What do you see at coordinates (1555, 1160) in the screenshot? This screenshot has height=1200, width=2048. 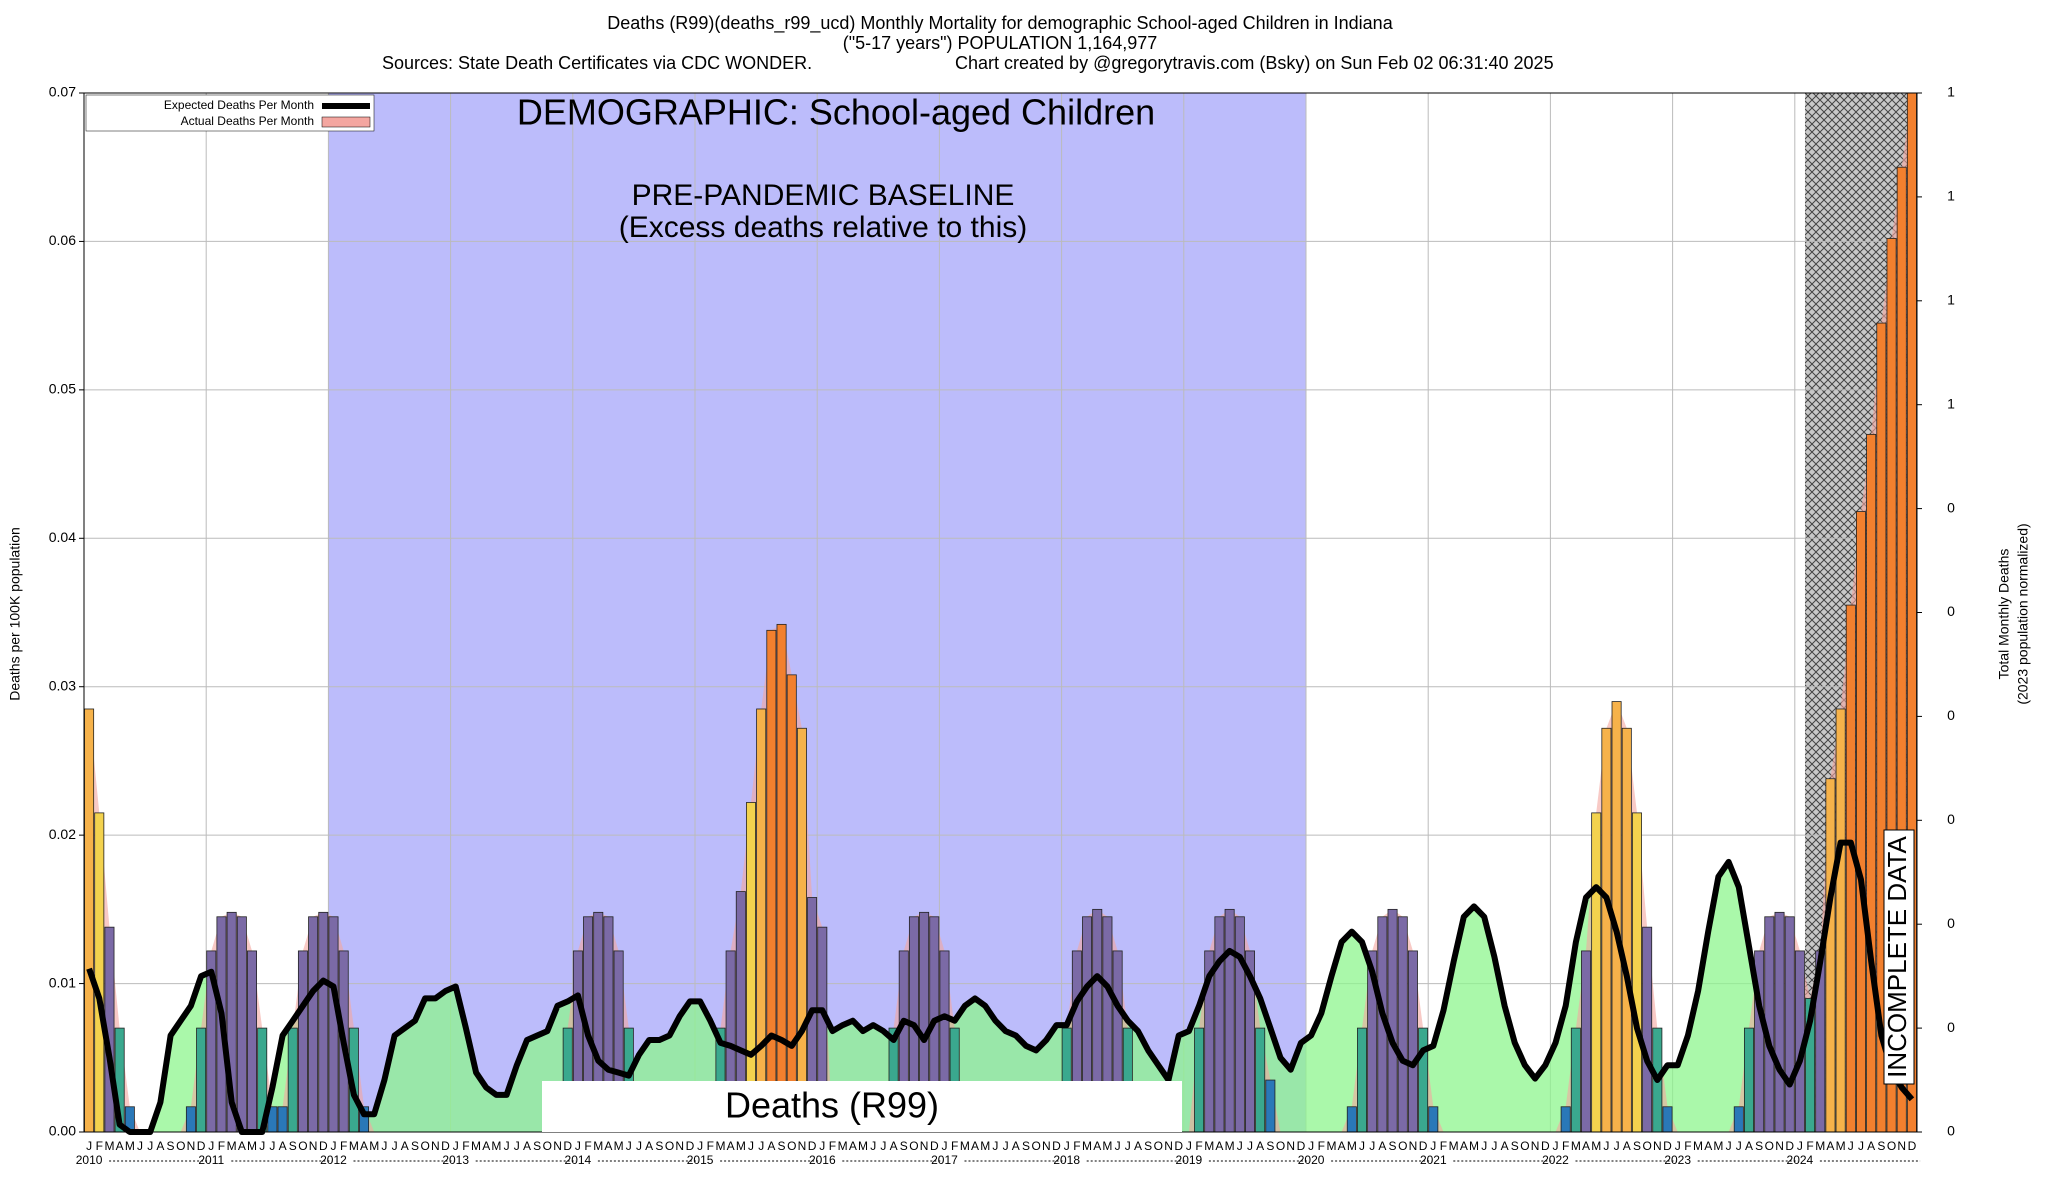 I see `year-label: 2022` at bounding box center [1555, 1160].